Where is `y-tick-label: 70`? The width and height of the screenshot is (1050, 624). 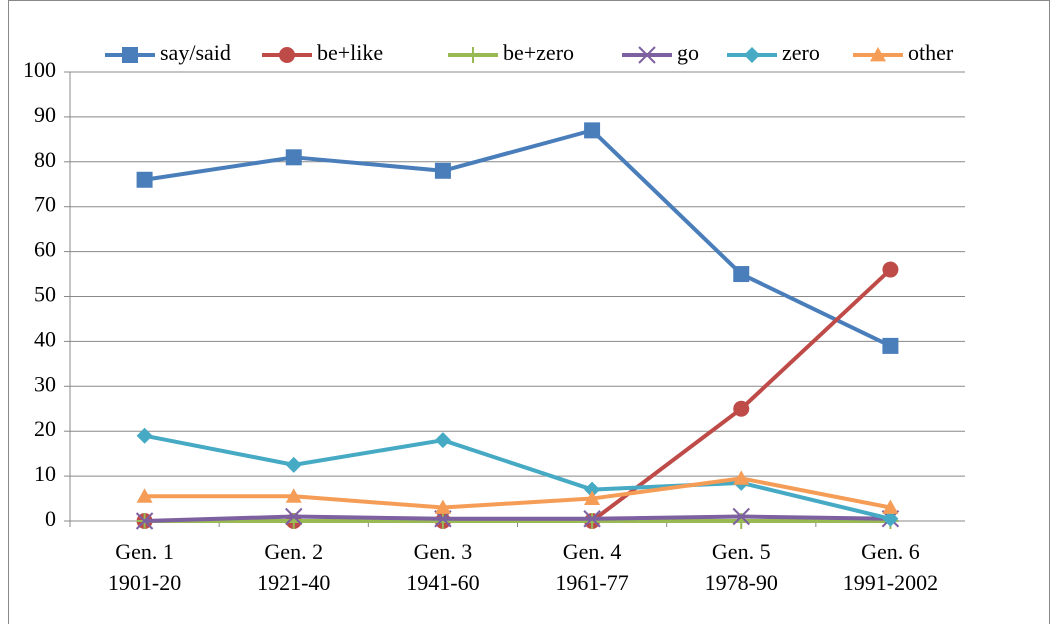 y-tick-label: 70 is located at coordinates (45, 204).